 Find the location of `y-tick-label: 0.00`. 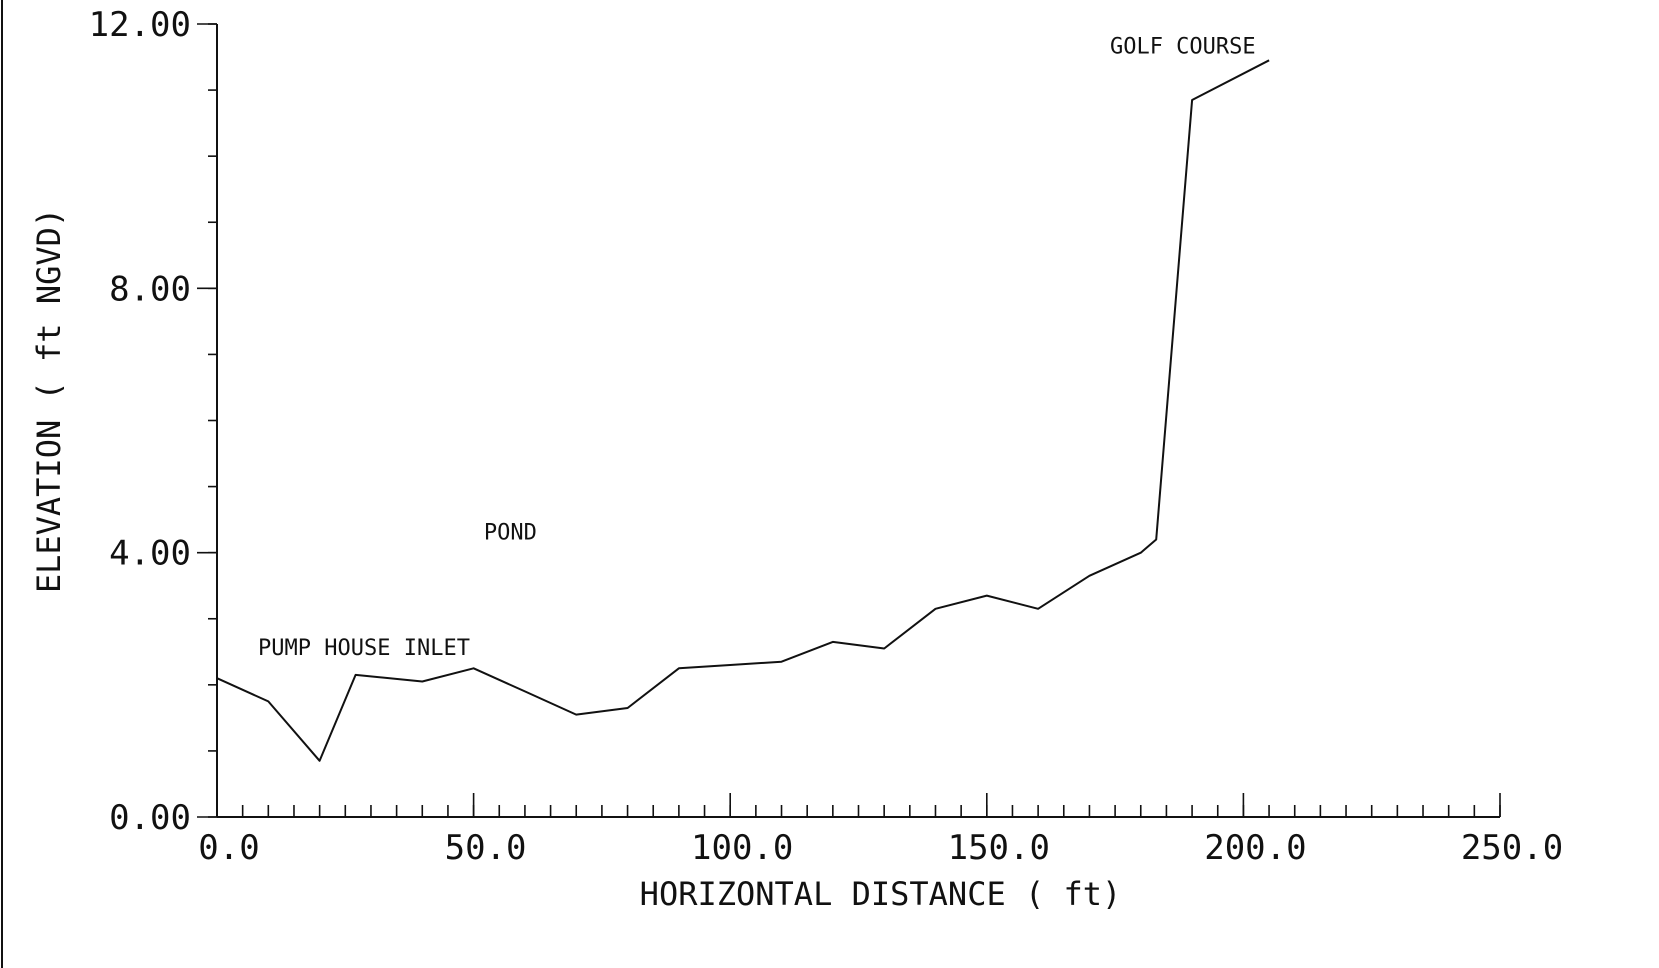

y-tick-label: 0.00 is located at coordinates (150, 818).